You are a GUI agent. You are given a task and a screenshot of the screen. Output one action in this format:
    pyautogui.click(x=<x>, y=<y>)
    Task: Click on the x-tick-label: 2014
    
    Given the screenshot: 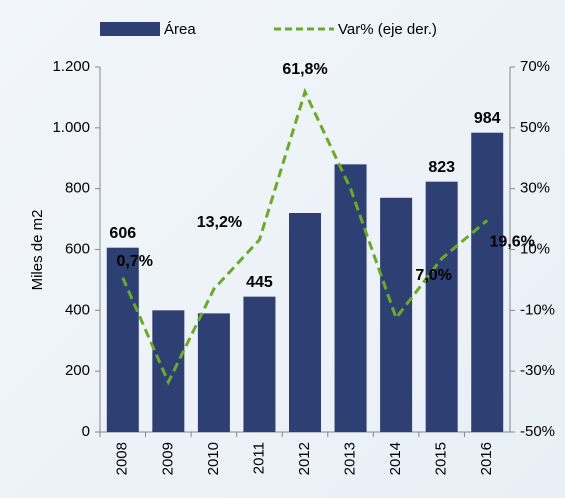 What is the action you would take?
    pyautogui.click(x=395, y=458)
    